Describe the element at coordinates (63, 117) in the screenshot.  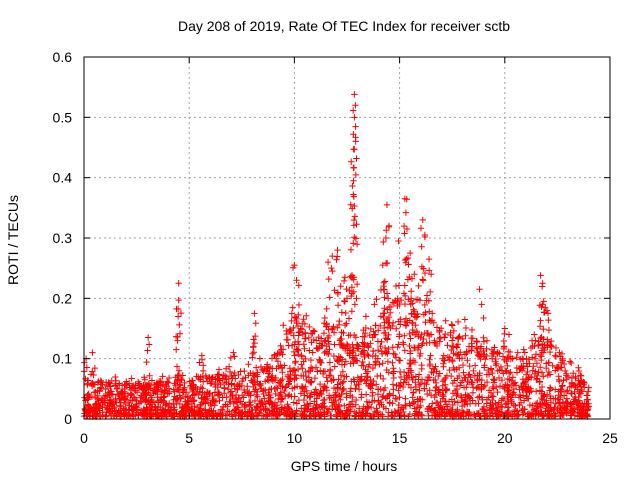
I see `y-tick-label: 0.5` at that location.